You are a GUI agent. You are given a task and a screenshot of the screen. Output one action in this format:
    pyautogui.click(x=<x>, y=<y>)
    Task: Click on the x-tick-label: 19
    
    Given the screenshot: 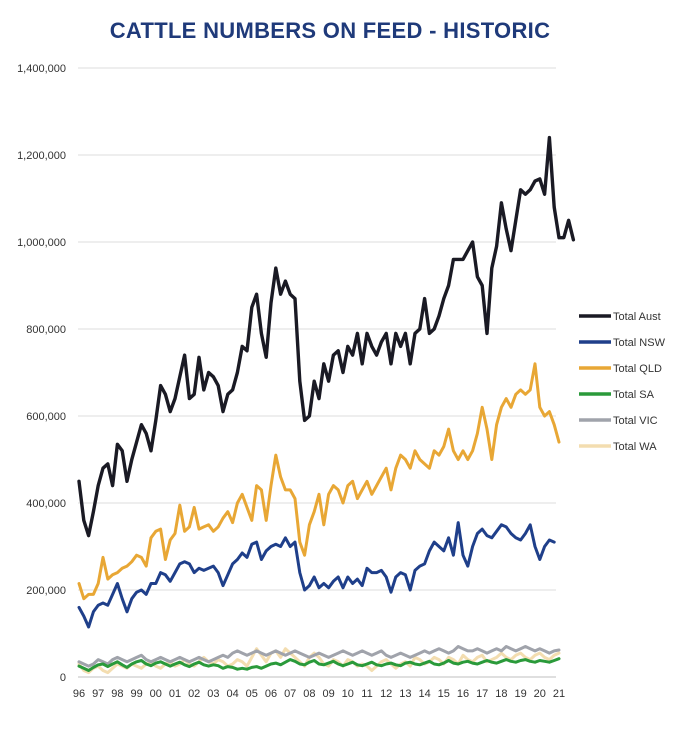 What is the action you would take?
    pyautogui.click(x=520, y=694)
    